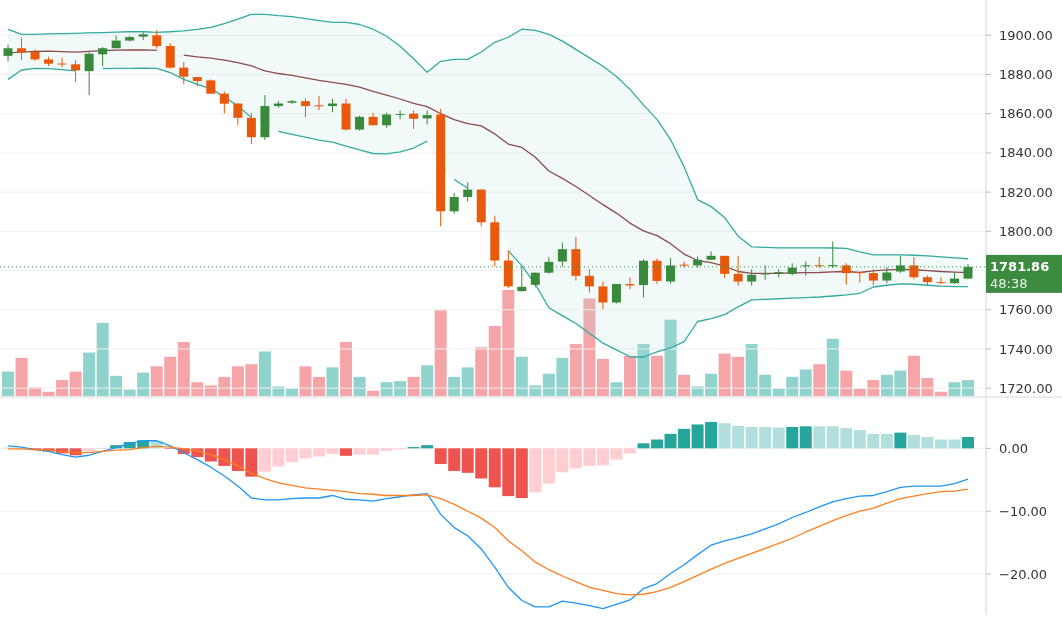  Describe the element at coordinates (1020, 267) in the screenshot. I see `ref-line-label: 1781.86` at that location.